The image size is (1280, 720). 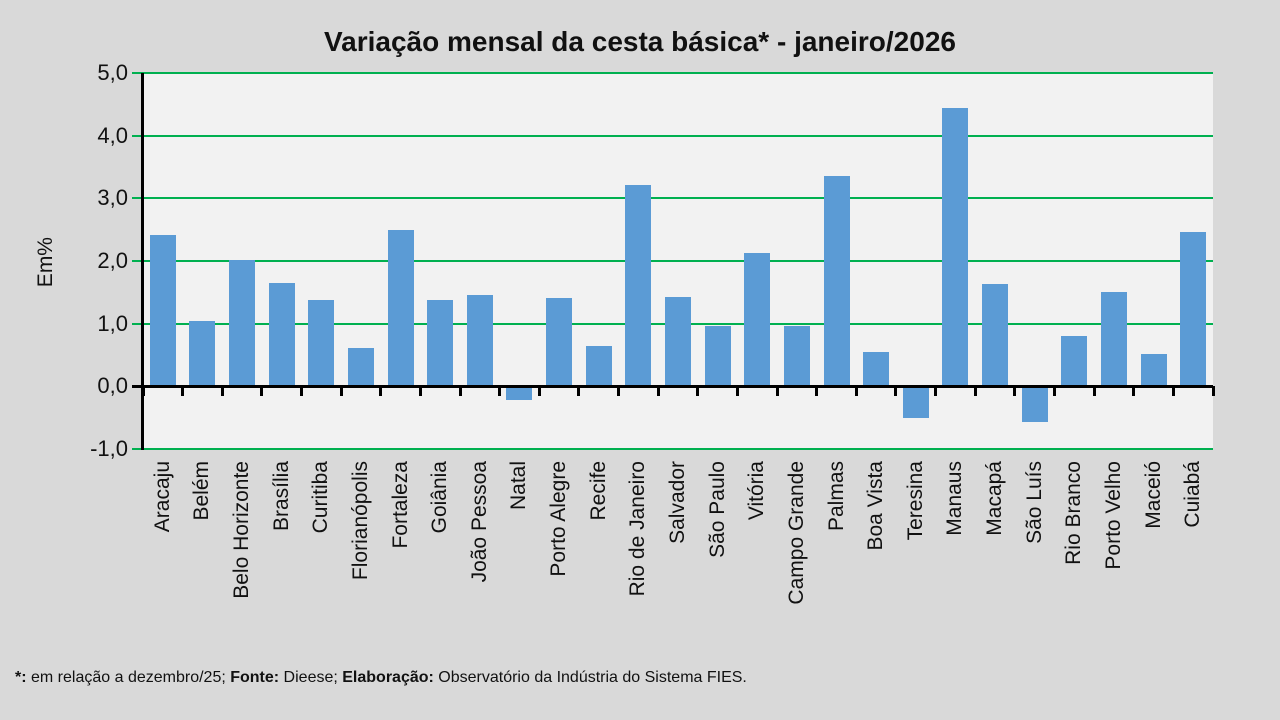 I want to click on y-tick-label: 5,0, so click(x=112, y=72).